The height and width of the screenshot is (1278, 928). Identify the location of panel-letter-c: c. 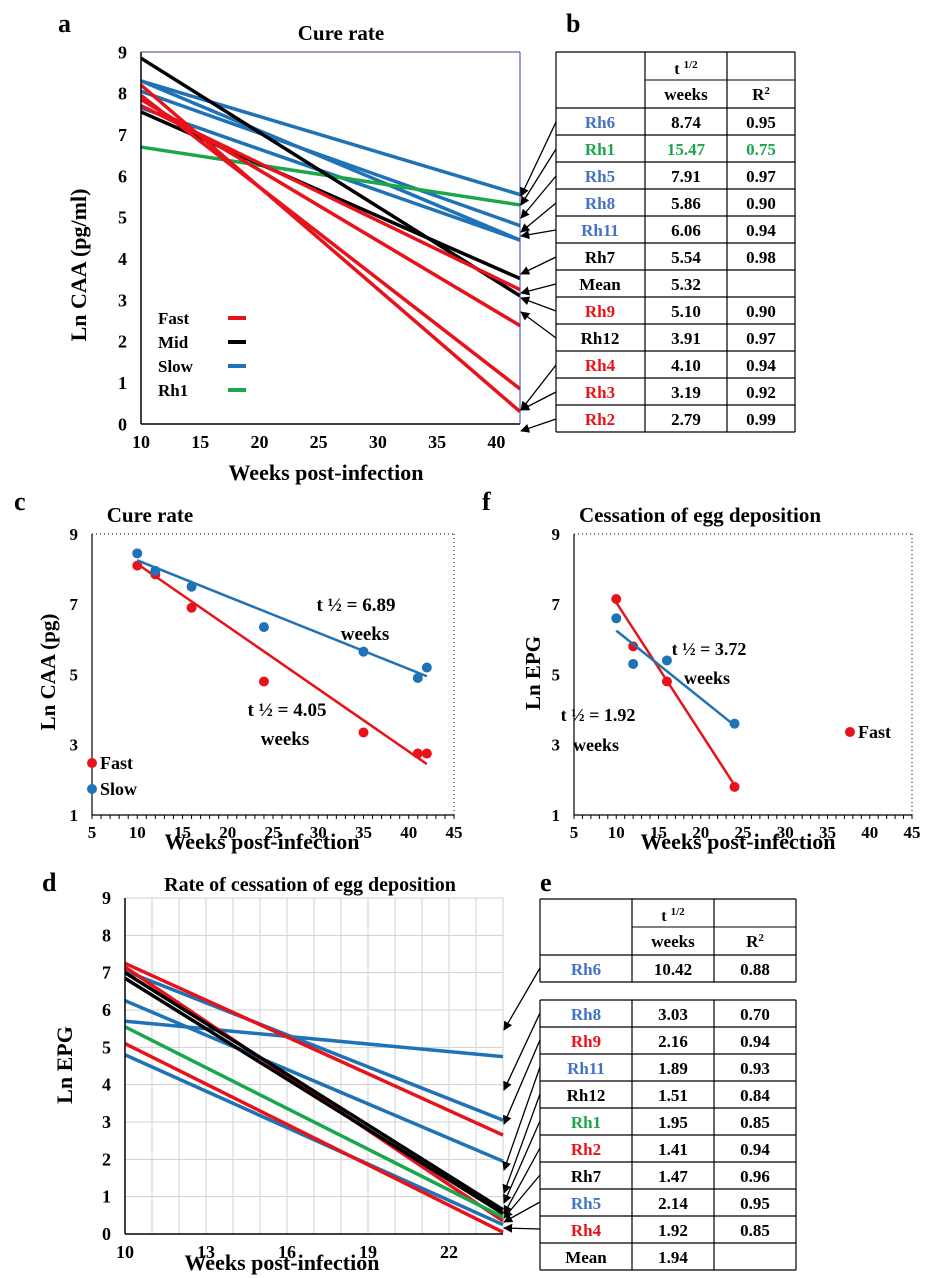
(20, 501).